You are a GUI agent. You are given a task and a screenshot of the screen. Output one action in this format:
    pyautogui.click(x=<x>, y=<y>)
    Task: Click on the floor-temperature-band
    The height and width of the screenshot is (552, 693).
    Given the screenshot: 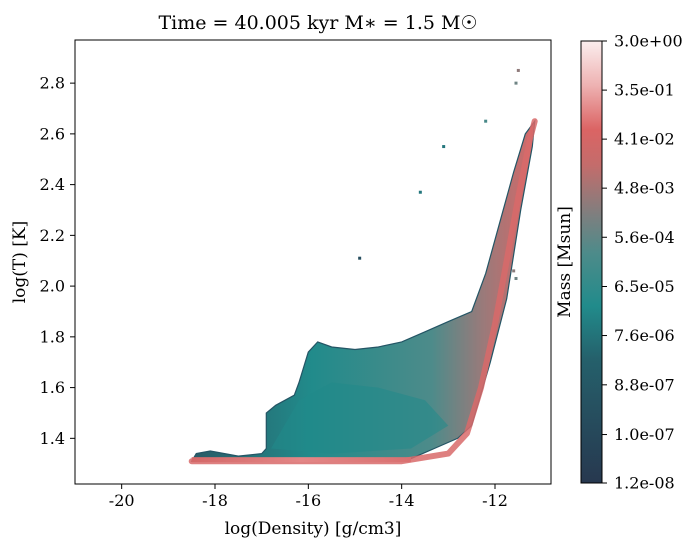 What is the action you would take?
    pyautogui.click(x=301, y=460)
    